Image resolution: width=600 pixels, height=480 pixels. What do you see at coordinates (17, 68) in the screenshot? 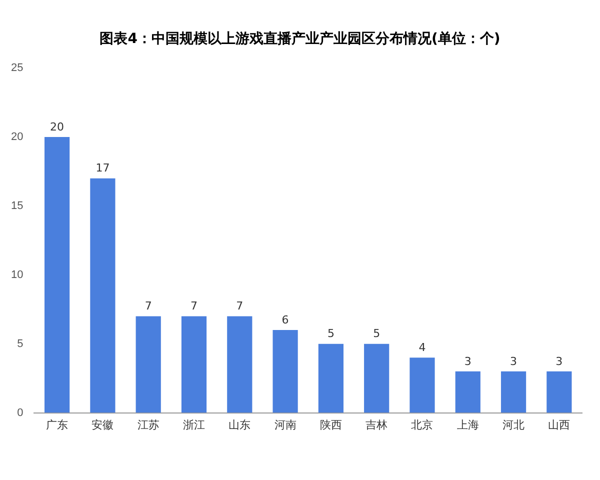
I see `y-tick-label: 25` at bounding box center [17, 68].